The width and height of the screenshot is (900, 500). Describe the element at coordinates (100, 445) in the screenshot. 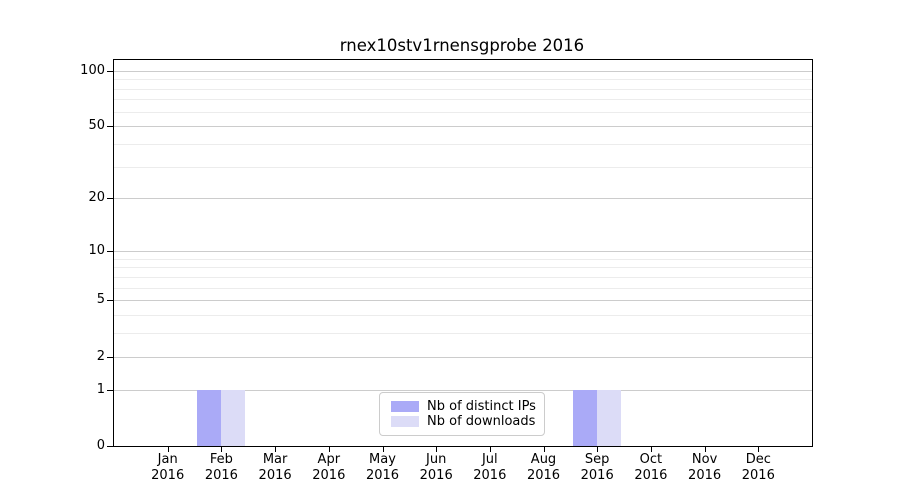

I see `y-axis-tick-label: 0` at that location.